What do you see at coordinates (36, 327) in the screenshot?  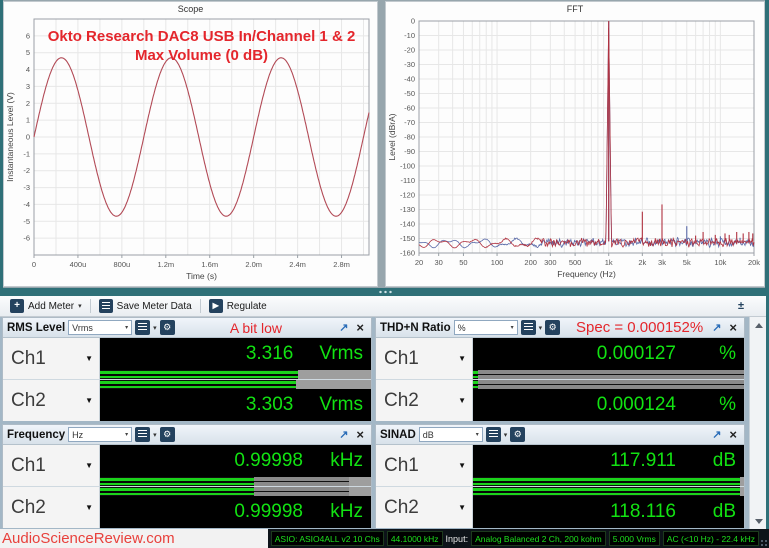 I see `meter-title: RMS Level` at bounding box center [36, 327].